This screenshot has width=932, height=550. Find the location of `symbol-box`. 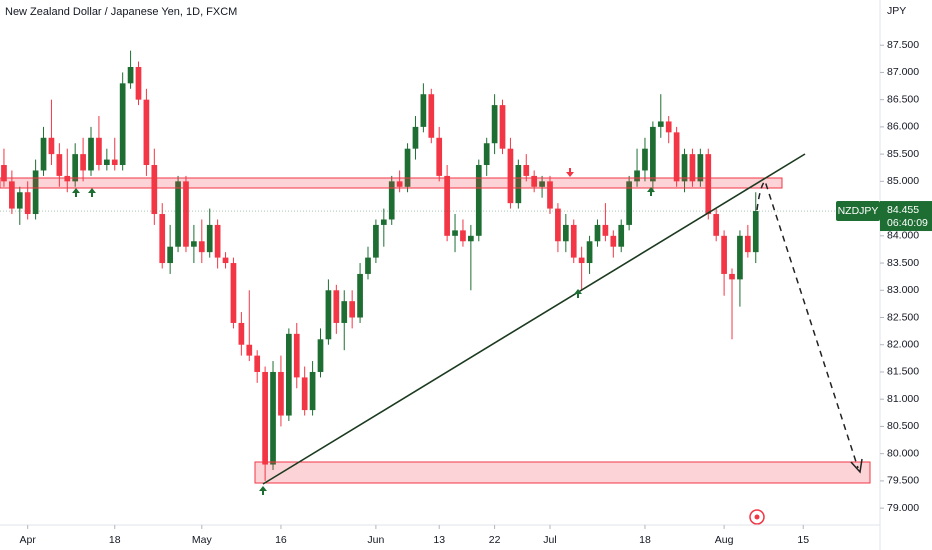

symbol-box is located at coordinates (858, 211).